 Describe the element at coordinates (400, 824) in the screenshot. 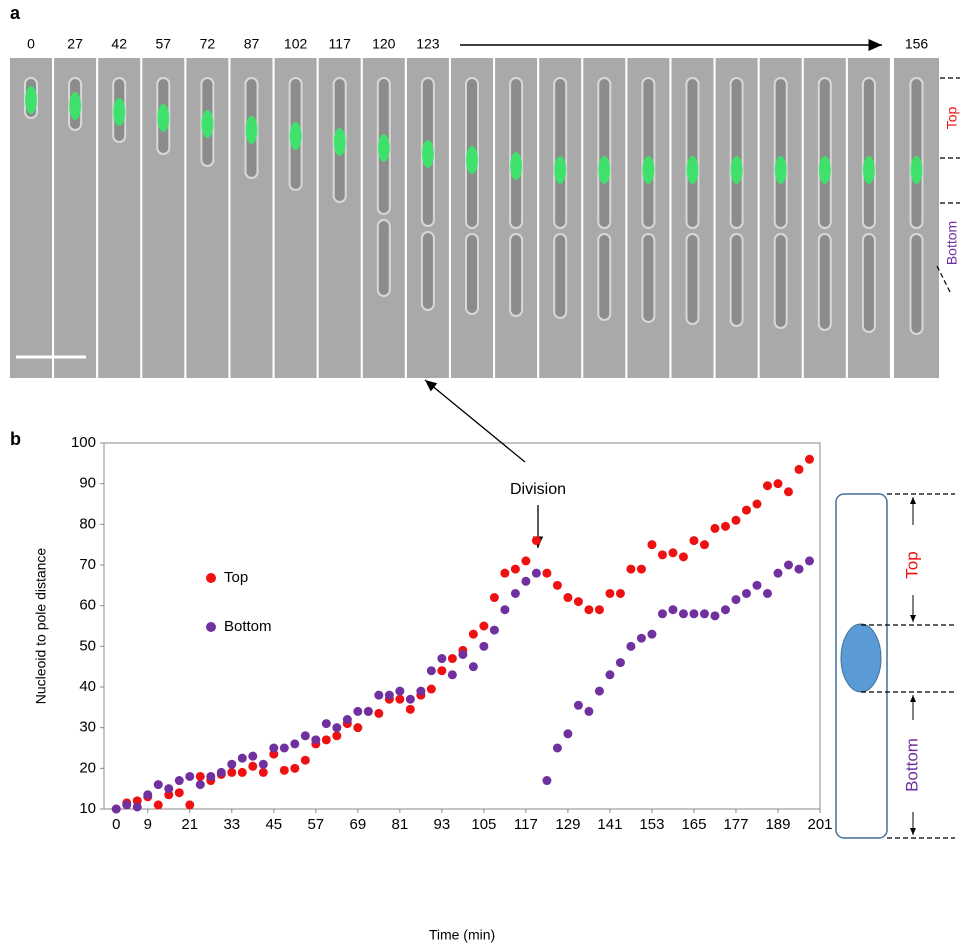

I see `x-tick-label: 81` at that location.